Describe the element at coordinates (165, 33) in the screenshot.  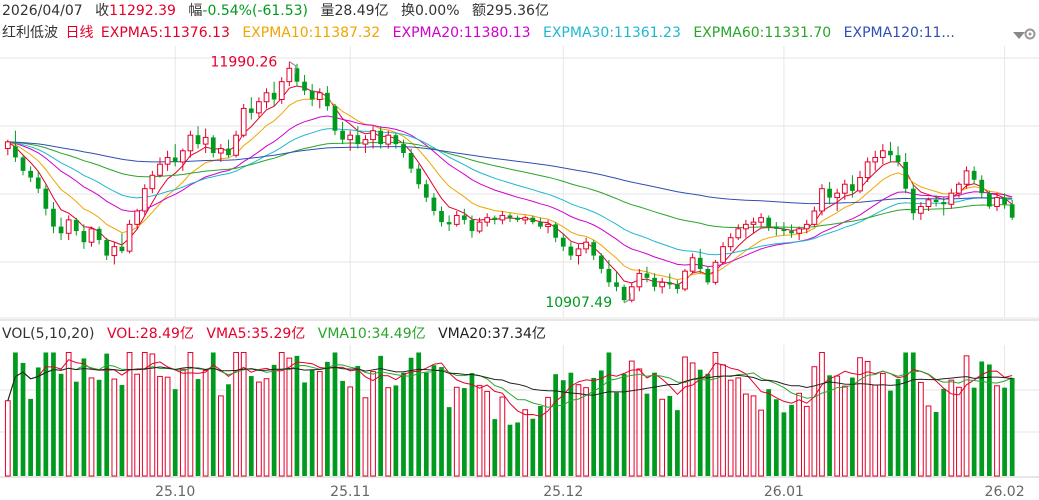
I see `ma-legend-item: EXPMA5:11376.13` at that location.